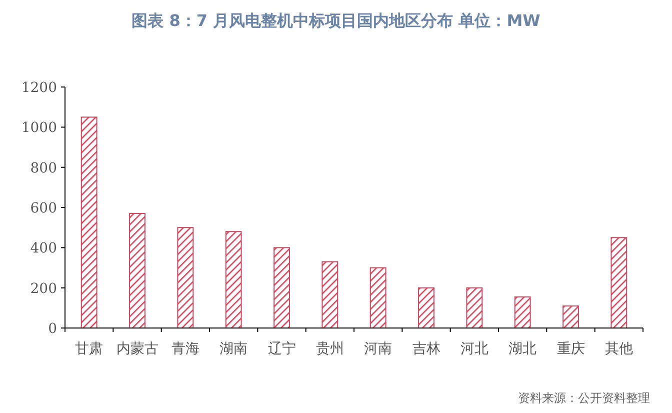  Describe the element at coordinates (522, 349) in the screenshot. I see `x-tick-label: 湖北` at that location.